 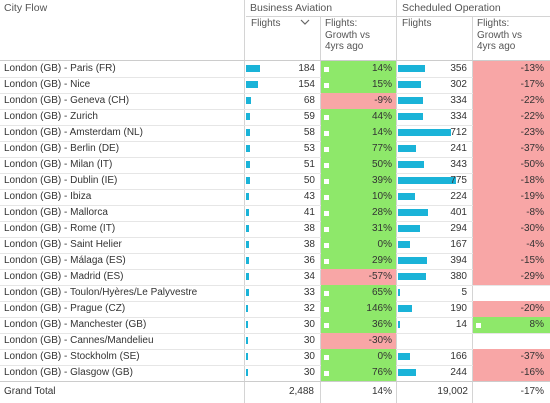 What do you see at coordinates (26, 8) in the screenshot?
I see `city-flow-header: City Flow` at bounding box center [26, 8].